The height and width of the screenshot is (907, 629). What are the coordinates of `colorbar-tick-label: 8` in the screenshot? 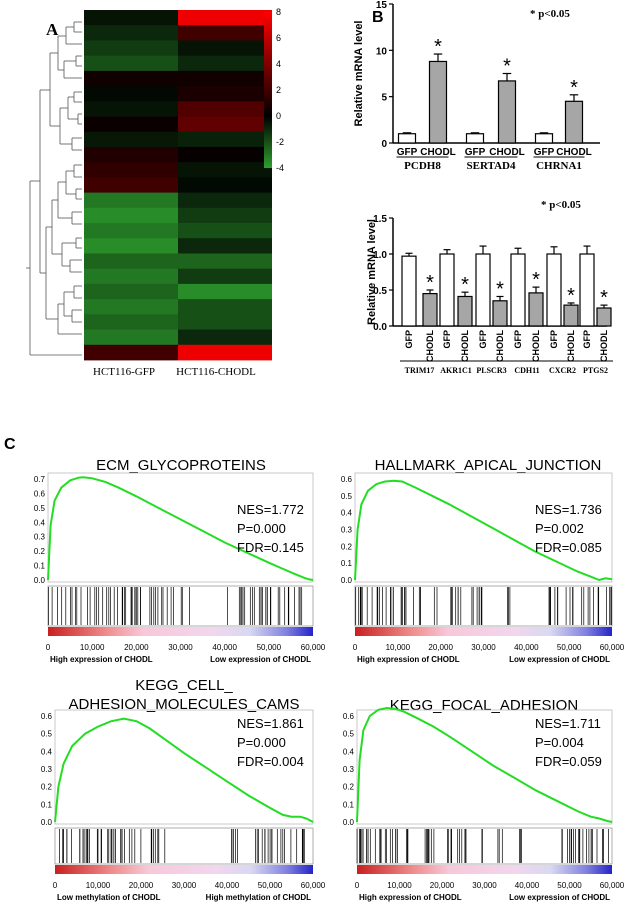 It's located at (278, 12).